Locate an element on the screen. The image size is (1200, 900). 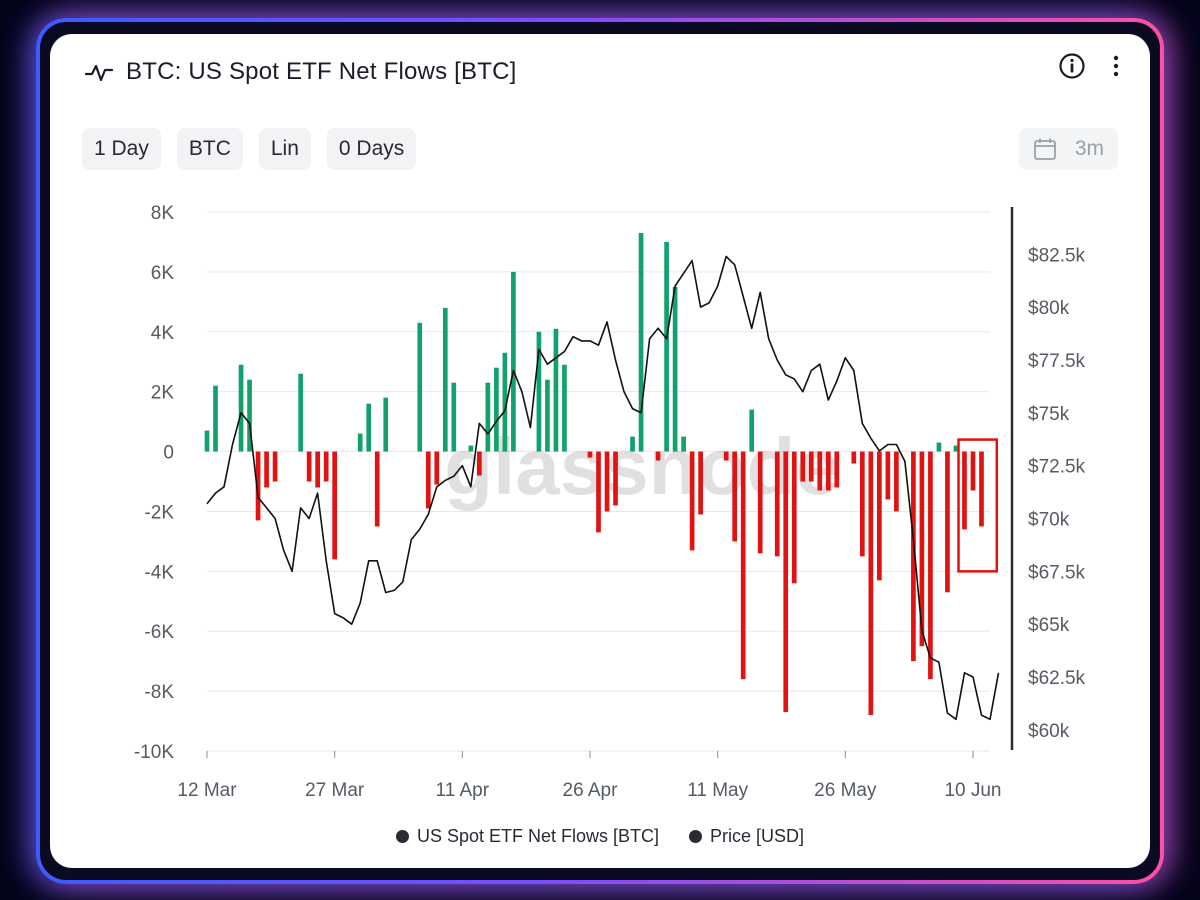
x-tick-label: 11 Apr is located at coordinates (463, 790).